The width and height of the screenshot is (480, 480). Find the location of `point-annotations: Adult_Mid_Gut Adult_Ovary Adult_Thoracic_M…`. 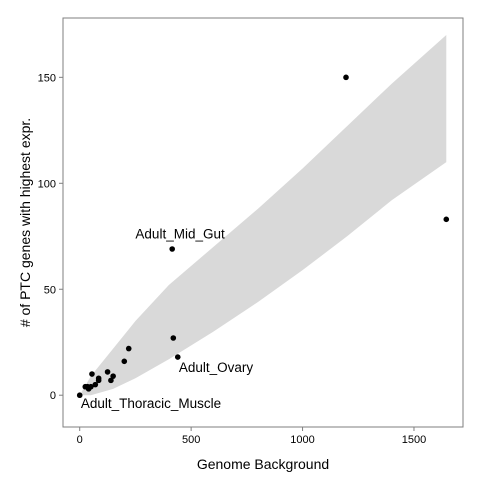

point-annotations: Adult_Mid_Gut Adult_Ovary Adult_Thoracic_M… is located at coordinates (167, 318).